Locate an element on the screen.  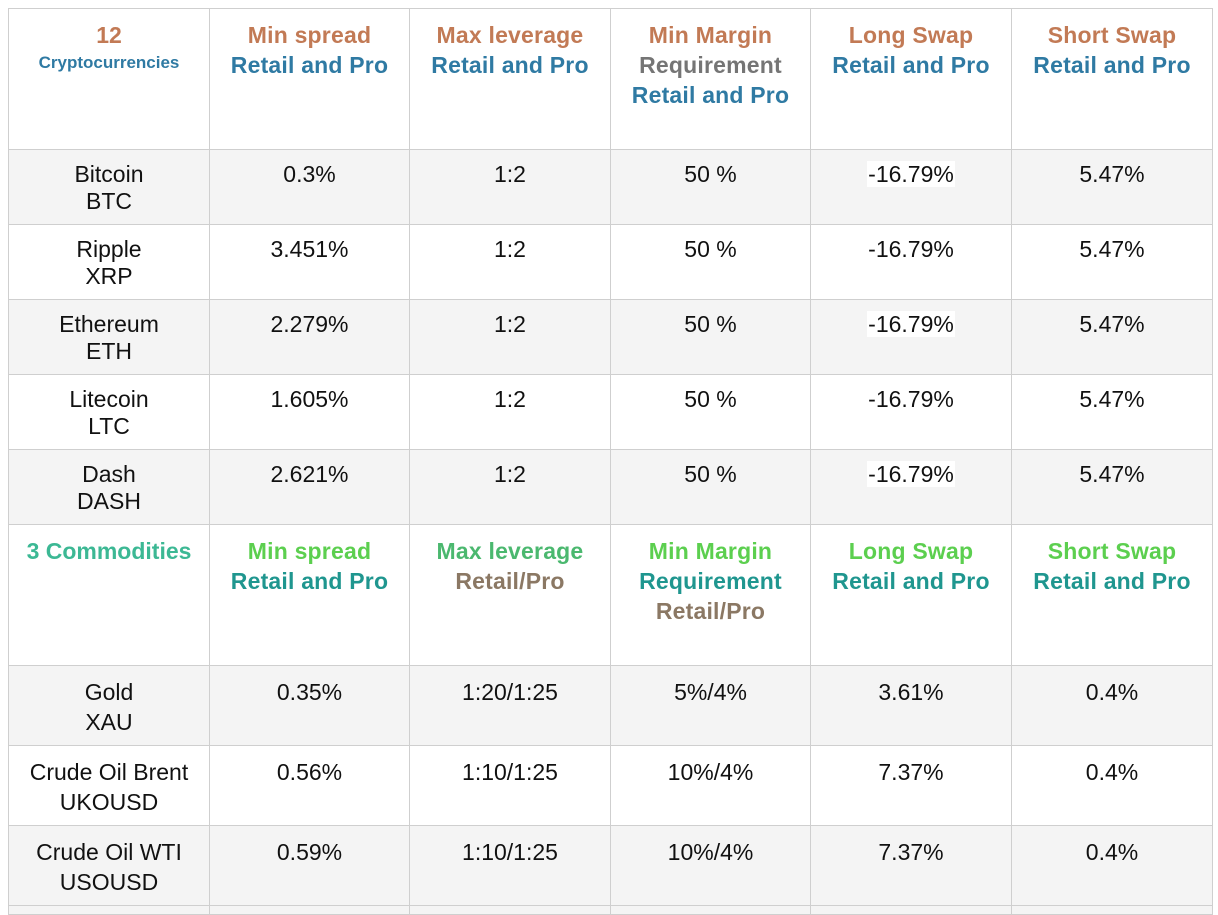
instrument-cell: Ethereum ETH is located at coordinates (109, 337).